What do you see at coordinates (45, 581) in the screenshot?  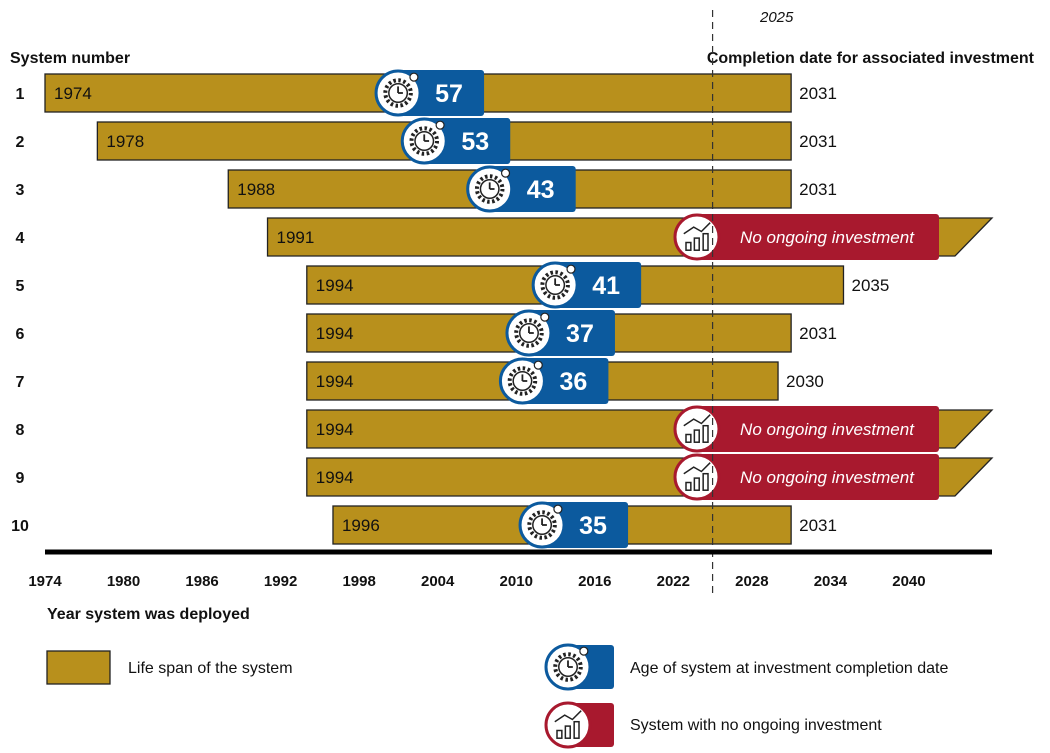 I see `x-tick-label: 1974` at bounding box center [45, 581].